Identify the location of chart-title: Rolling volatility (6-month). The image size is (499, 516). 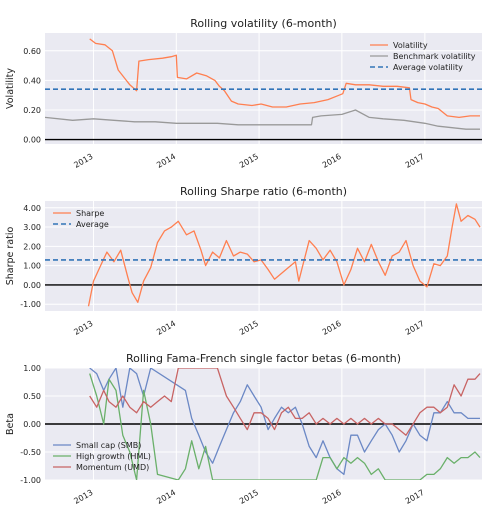
(263, 23).